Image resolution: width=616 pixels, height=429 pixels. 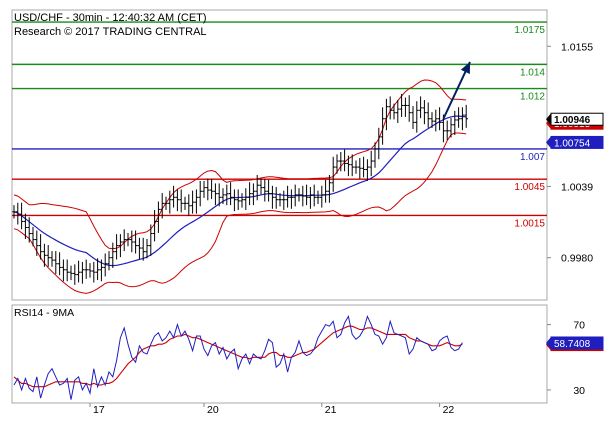 I want to click on value-tag-label-current-price: 1.00946, so click(x=572, y=120).